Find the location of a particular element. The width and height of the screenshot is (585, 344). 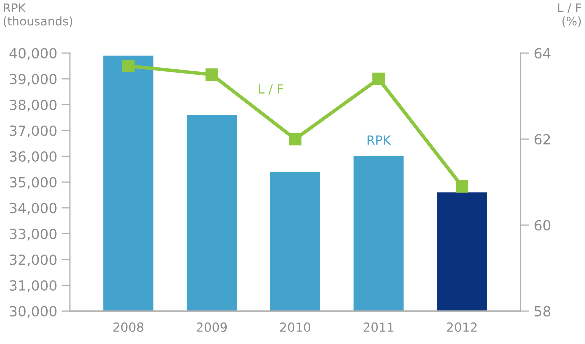

x-tick-label: 2011 is located at coordinates (379, 327).